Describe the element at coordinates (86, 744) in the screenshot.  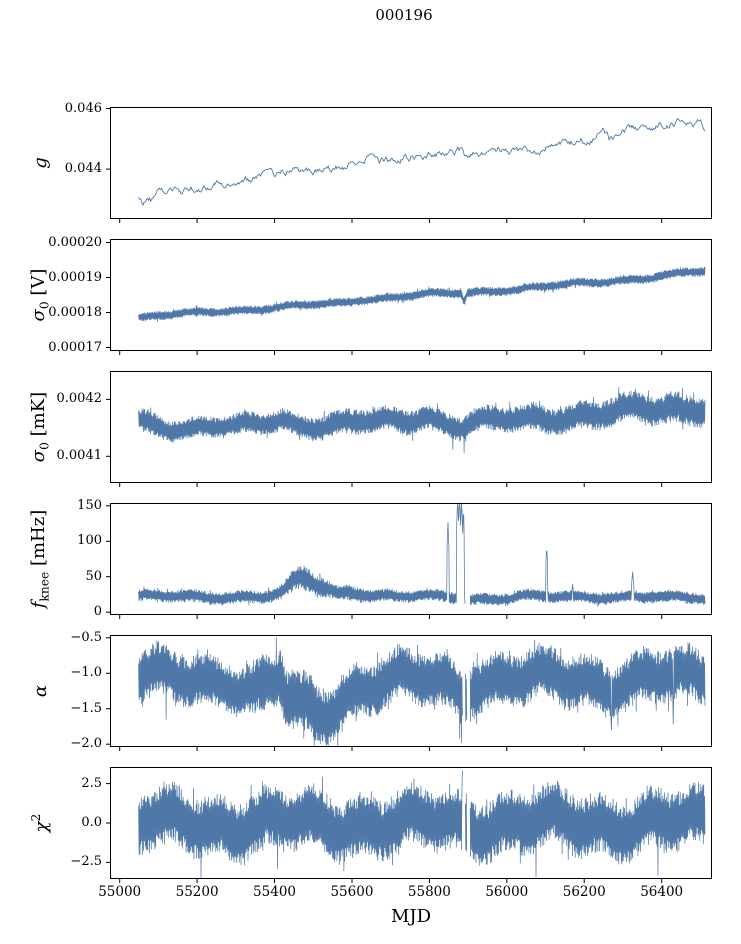
I see `y-tick-label: −2.0` at that location.